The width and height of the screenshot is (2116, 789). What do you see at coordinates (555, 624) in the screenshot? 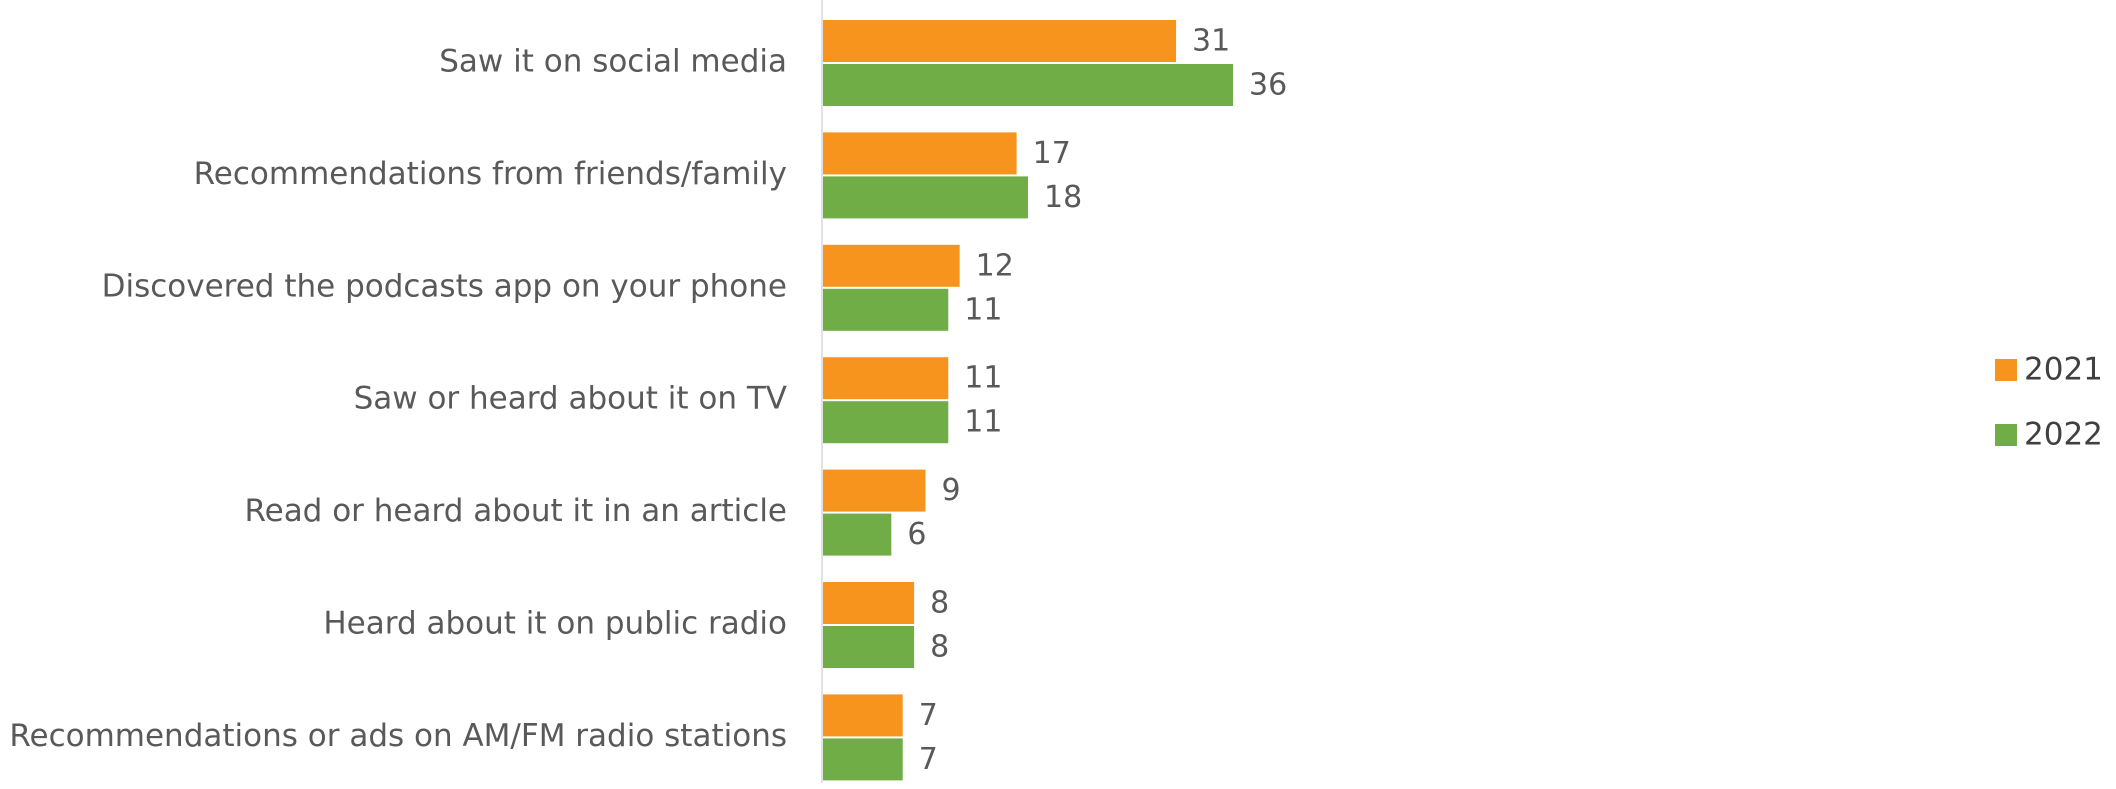
I see `category-label: Heard about it on public radio` at bounding box center [555, 624].